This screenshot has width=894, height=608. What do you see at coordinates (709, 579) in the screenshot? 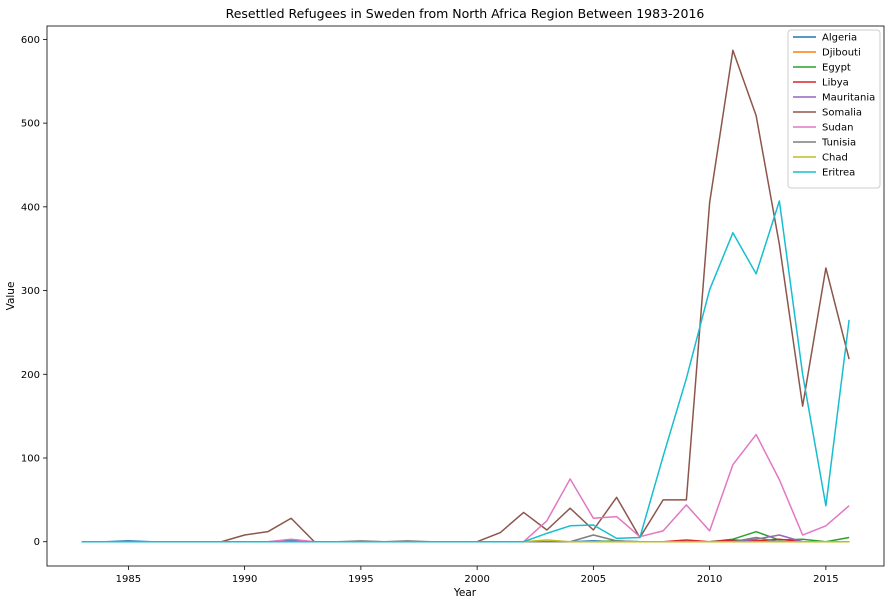
I see `x-tick-label: 2010` at bounding box center [709, 579].